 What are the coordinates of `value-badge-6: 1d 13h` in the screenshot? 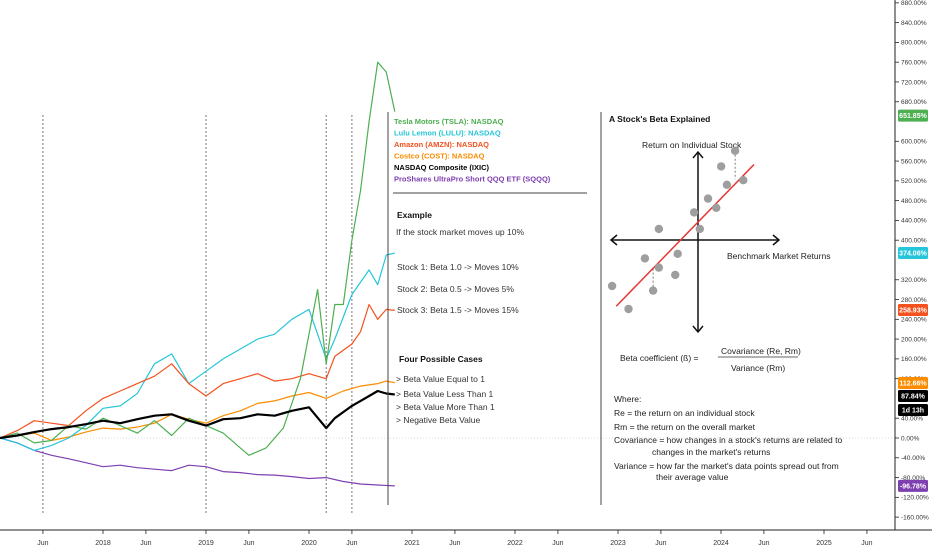 It's located at (913, 410).